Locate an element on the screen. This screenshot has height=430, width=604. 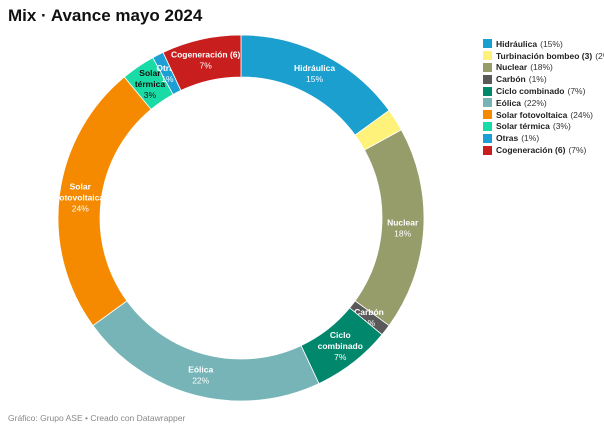
legend-item: Carbón (1%) is located at coordinates (543, 79).